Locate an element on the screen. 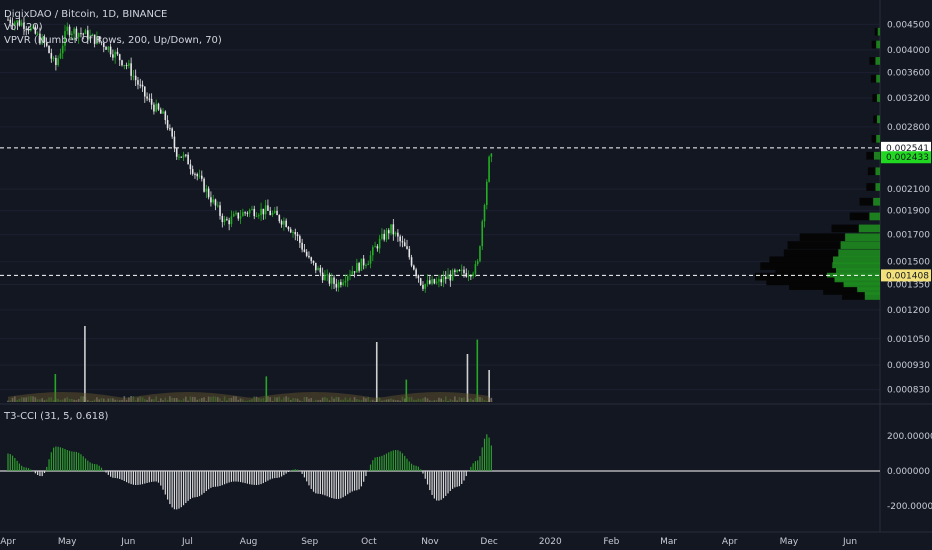 The image size is (932, 550). time-tick-label: May is located at coordinates (67, 542).